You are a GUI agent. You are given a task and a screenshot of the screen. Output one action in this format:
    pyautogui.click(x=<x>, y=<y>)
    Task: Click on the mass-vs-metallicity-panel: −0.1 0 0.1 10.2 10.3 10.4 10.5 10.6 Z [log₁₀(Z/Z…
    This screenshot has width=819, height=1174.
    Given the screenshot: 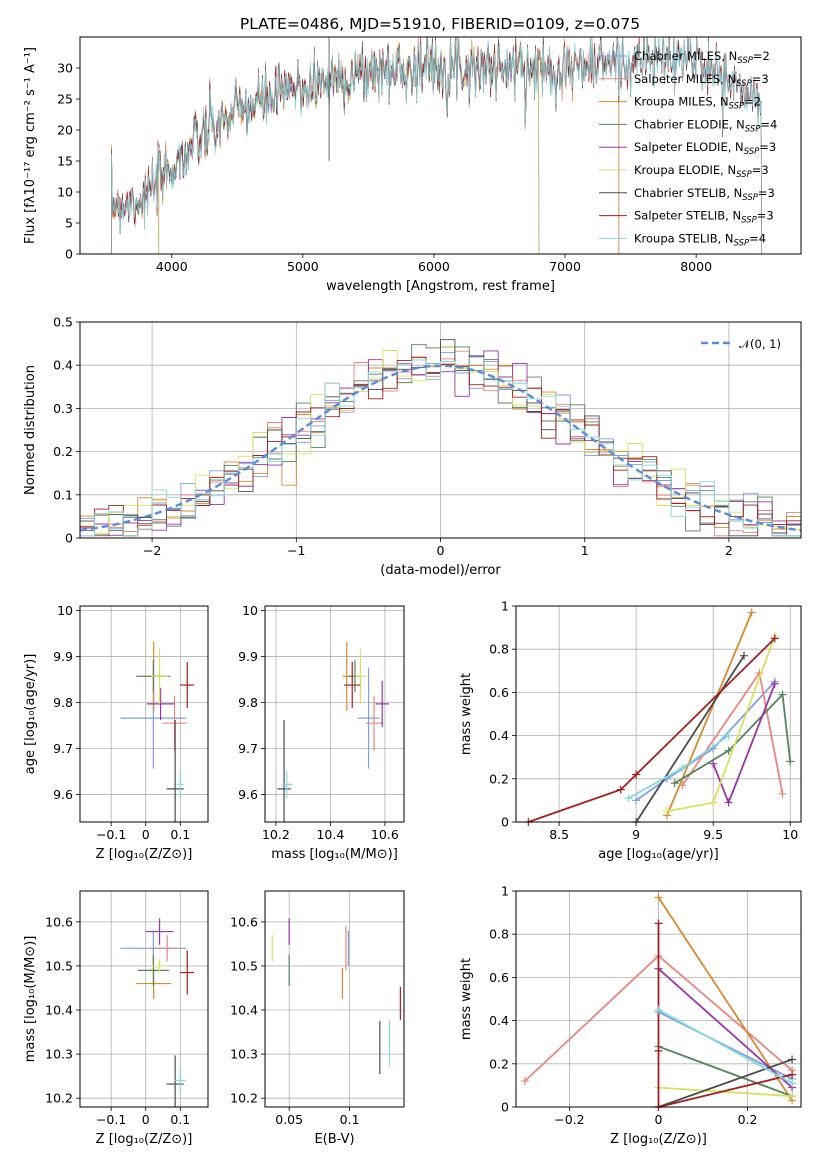 What is the action you would take?
    pyautogui.click(x=116, y=1018)
    